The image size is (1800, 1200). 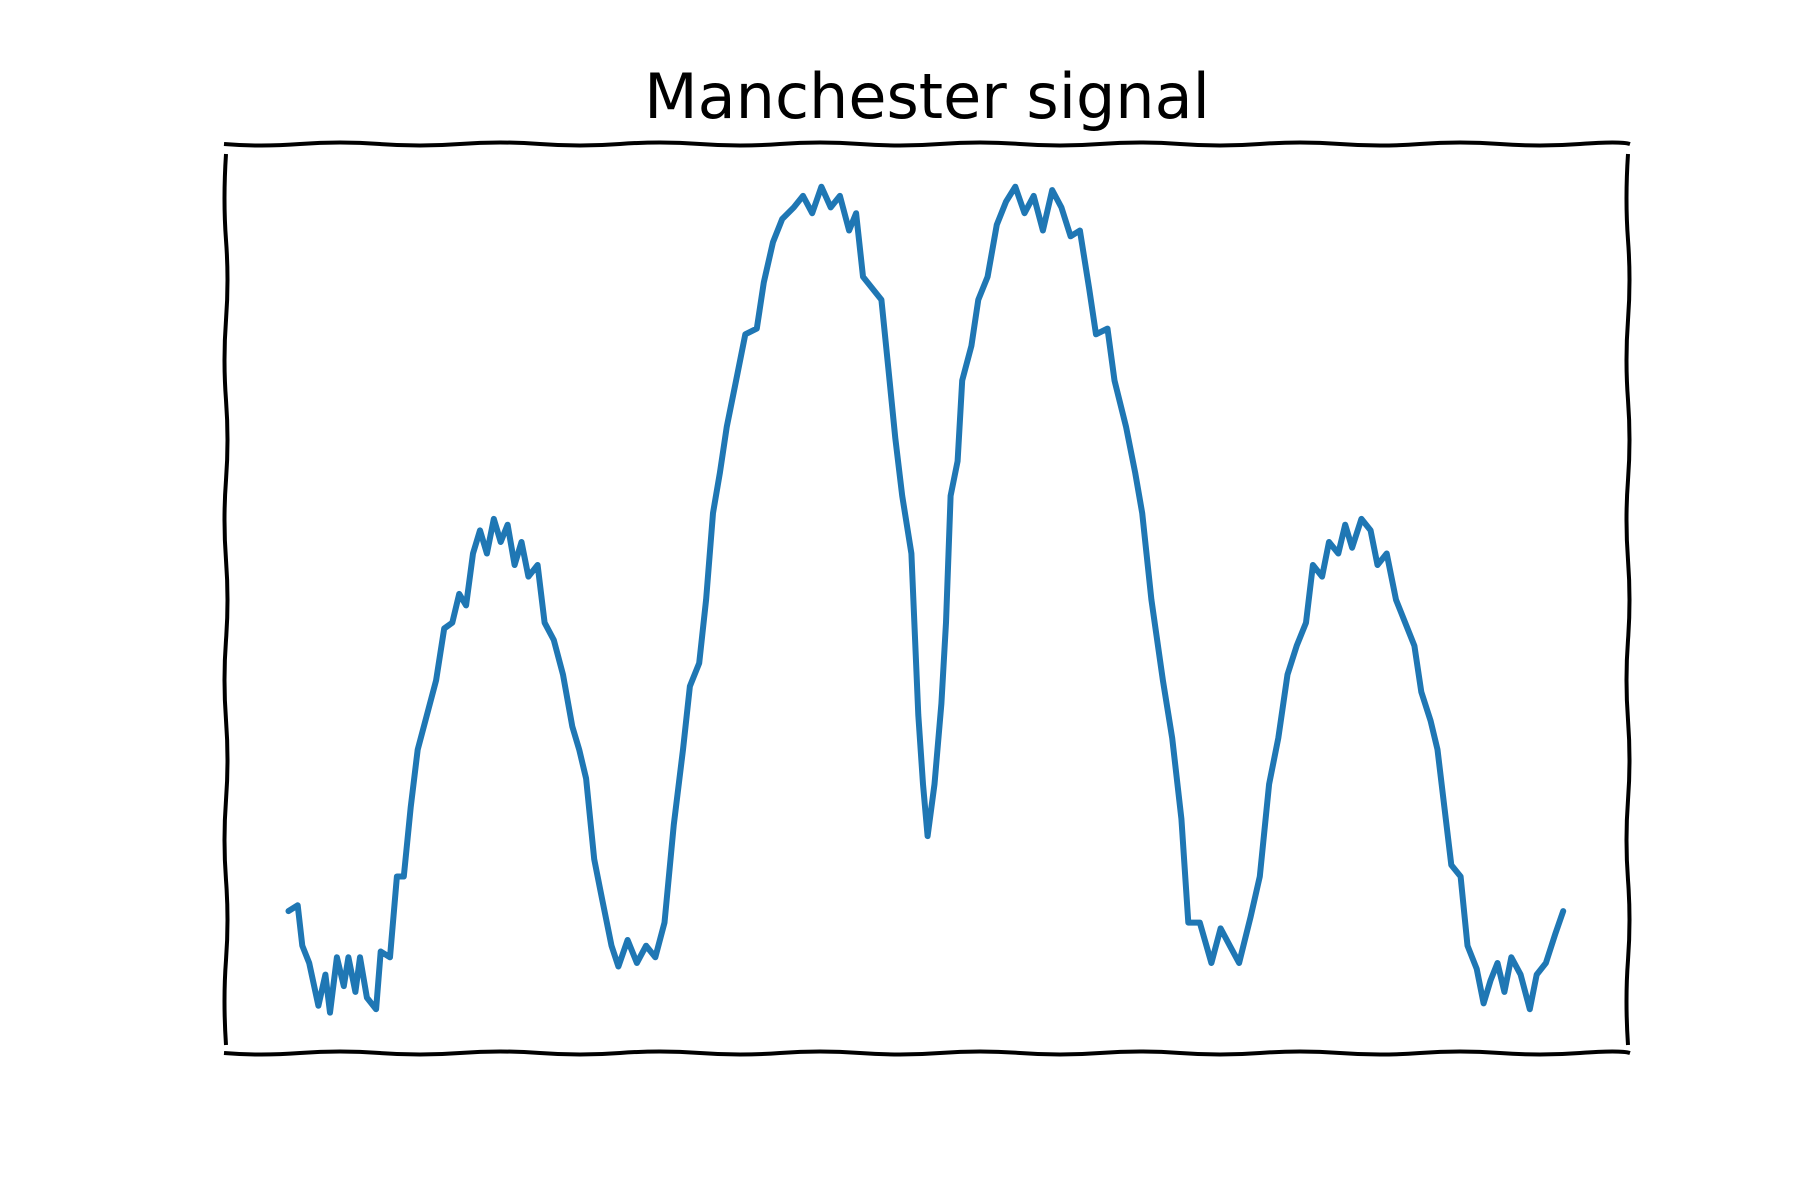 What do you see at coordinates (927, 144) in the screenshot?
I see `frame-top` at bounding box center [927, 144].